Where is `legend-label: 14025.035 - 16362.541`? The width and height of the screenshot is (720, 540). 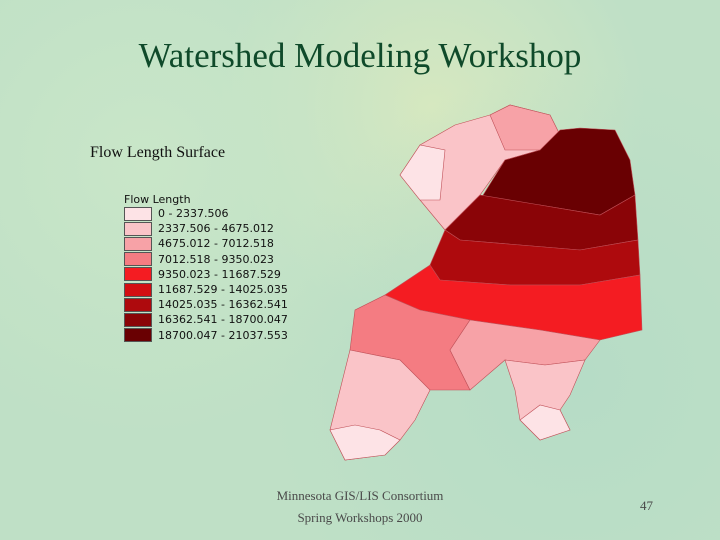
legend-label: 14025.035 - 16362.541 is located at coordinates (223, 305).